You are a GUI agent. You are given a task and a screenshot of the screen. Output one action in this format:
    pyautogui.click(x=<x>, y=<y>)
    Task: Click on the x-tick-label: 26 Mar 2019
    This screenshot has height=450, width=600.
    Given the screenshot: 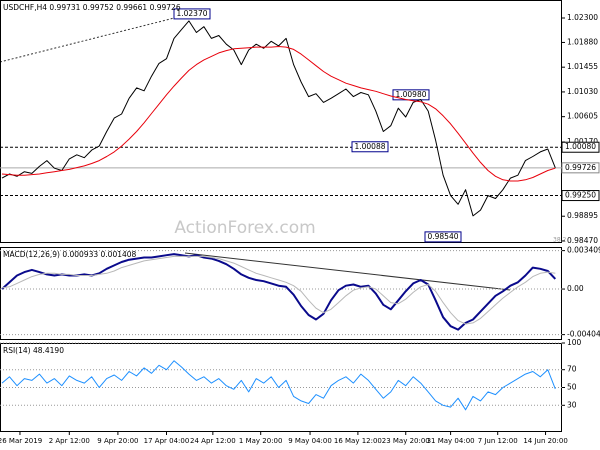 What is the action you would take?
    pyautogui.click(x=21, y=441)
    